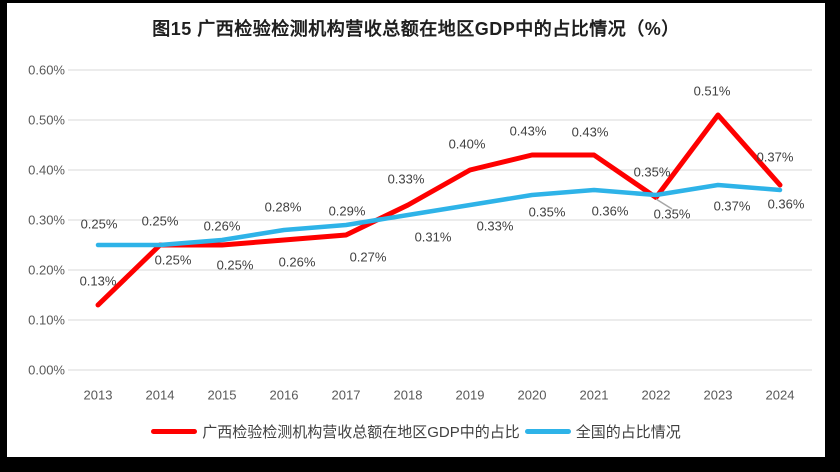 The image size is (840, 472). I want to click on y-axis-tick-label: 0.40%, so click(46, 170).